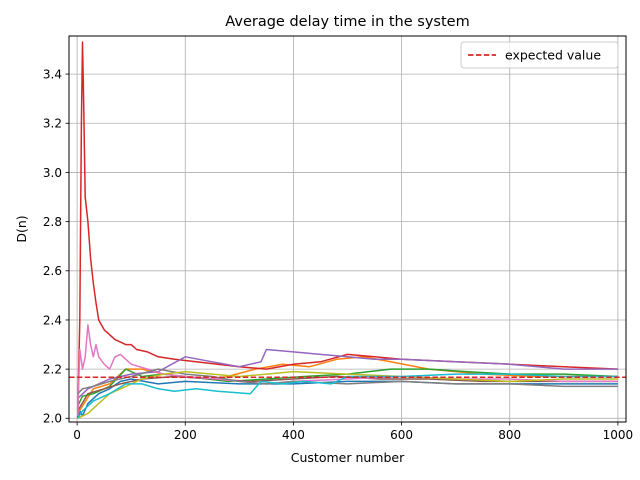 This screenshot has height=480, width=640. What do you see at coordinates (553, 55) in the screenshot?
I see `legend-label-expected-value: expected value` at bounding box center [553, 55].